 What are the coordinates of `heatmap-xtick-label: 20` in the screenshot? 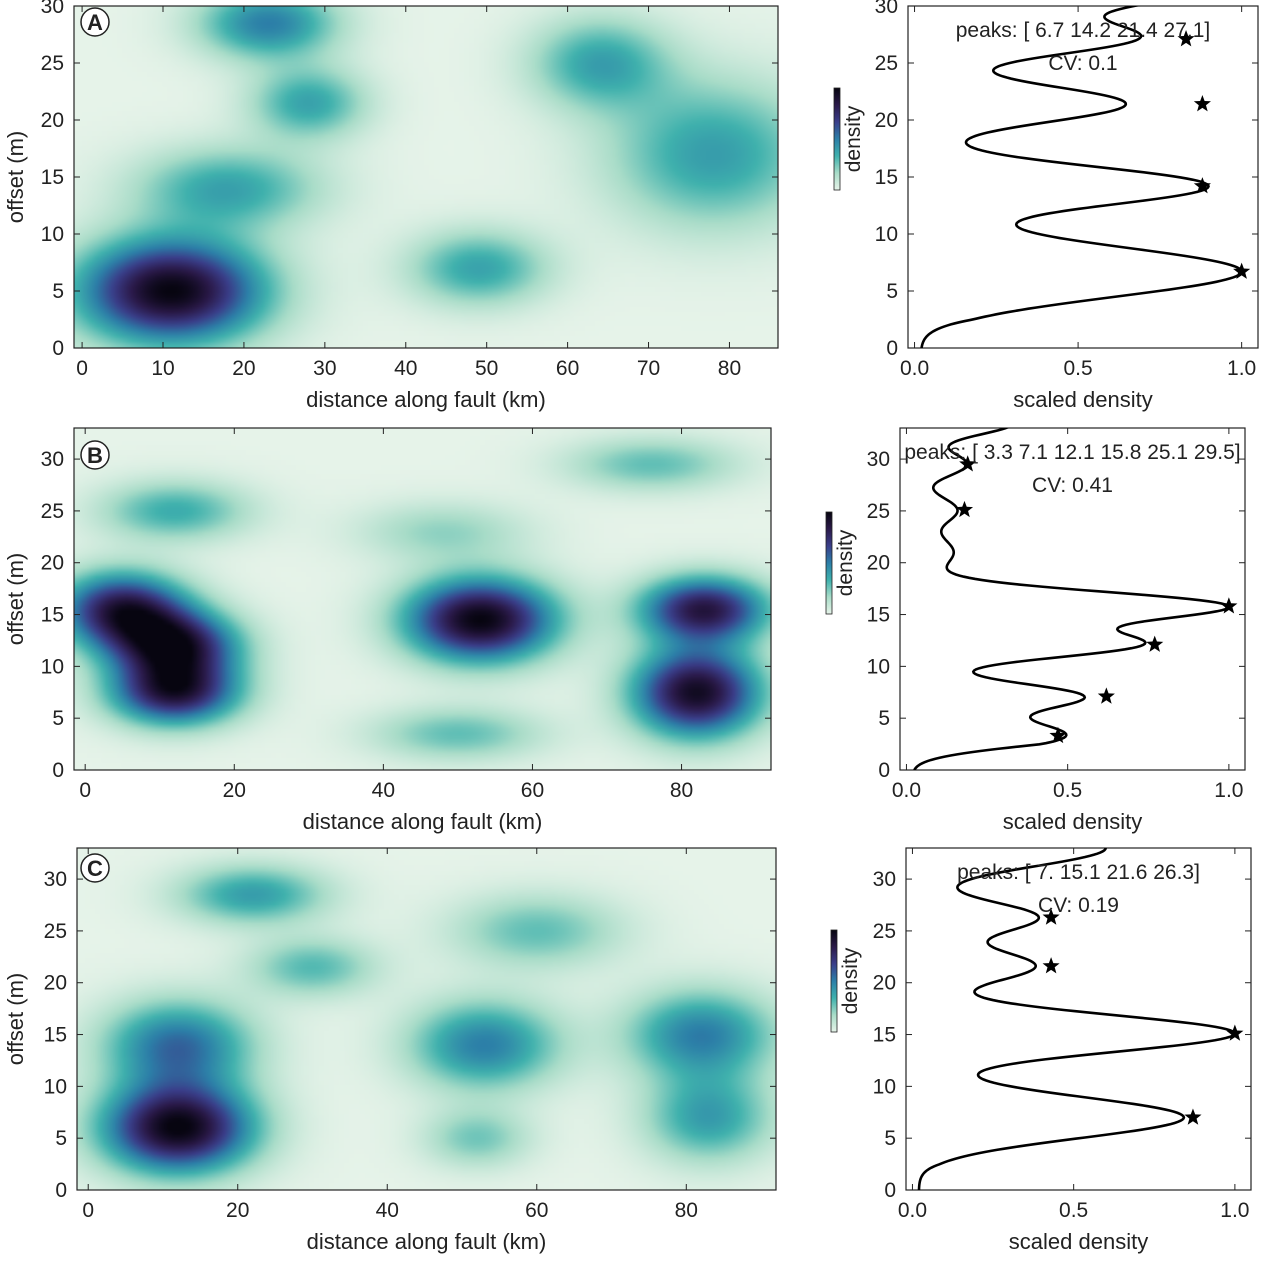 It's located at (243, 368).